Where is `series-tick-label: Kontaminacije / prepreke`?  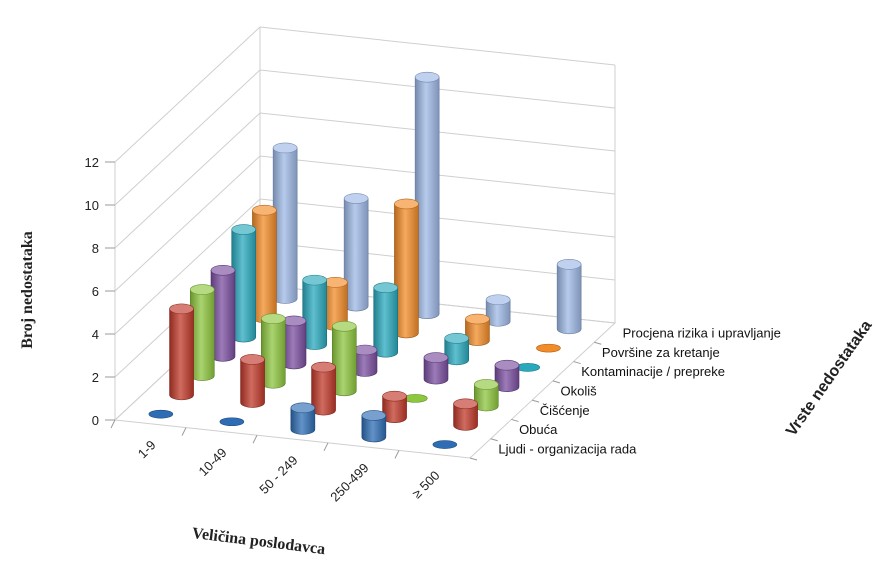 series-tick-label: Kontaminacije / prepreke is located at coordinates (653, 371).